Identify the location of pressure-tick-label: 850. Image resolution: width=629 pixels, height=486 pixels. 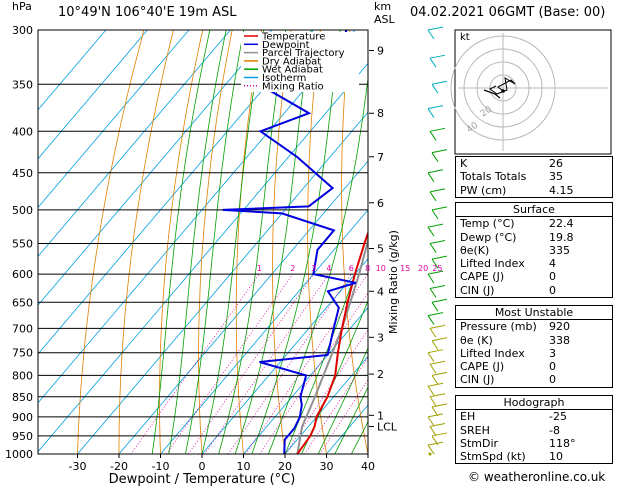
(22, 397).